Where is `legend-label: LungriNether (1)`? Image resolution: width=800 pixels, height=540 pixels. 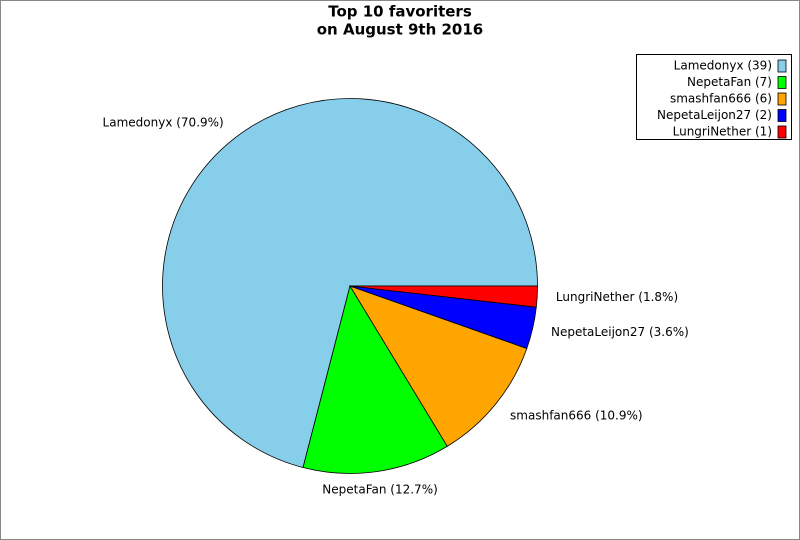
legend-label: LungriNether (1) is located at coordinates (722, 132).